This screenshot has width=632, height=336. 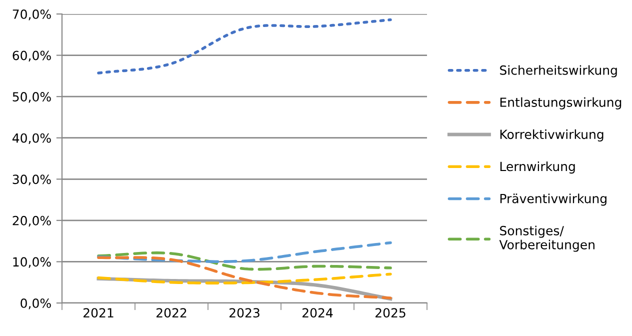 What do you see at coordinates (31, 56) in the screenshot?
I see `y-tick-label: 60,0%` at bounding box center [31, 56].